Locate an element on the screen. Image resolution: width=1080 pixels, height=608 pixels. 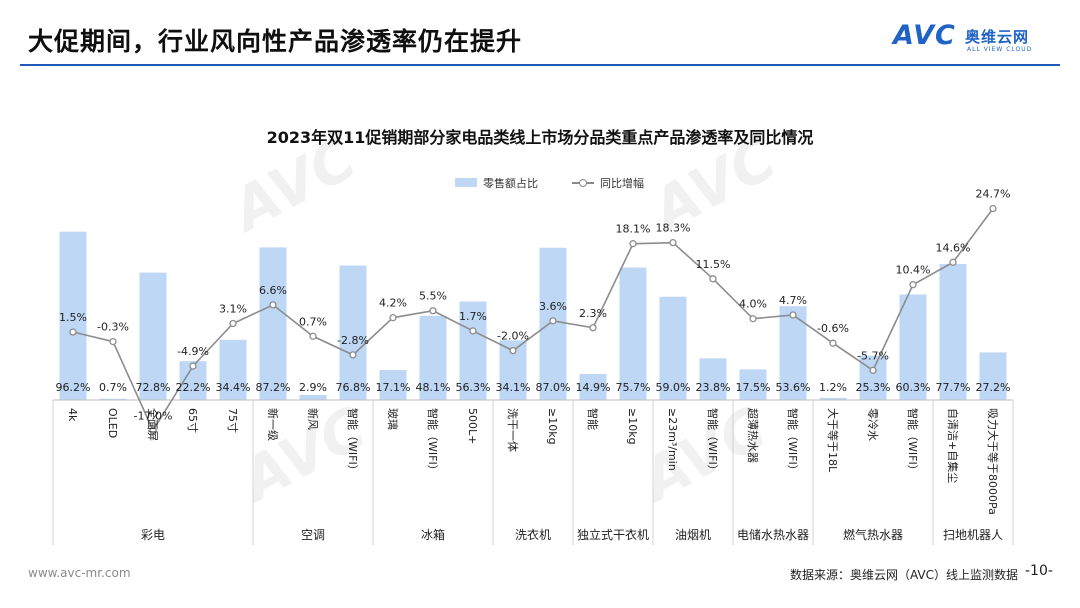
page-number: -10- is located at coordinates (1039, 571).